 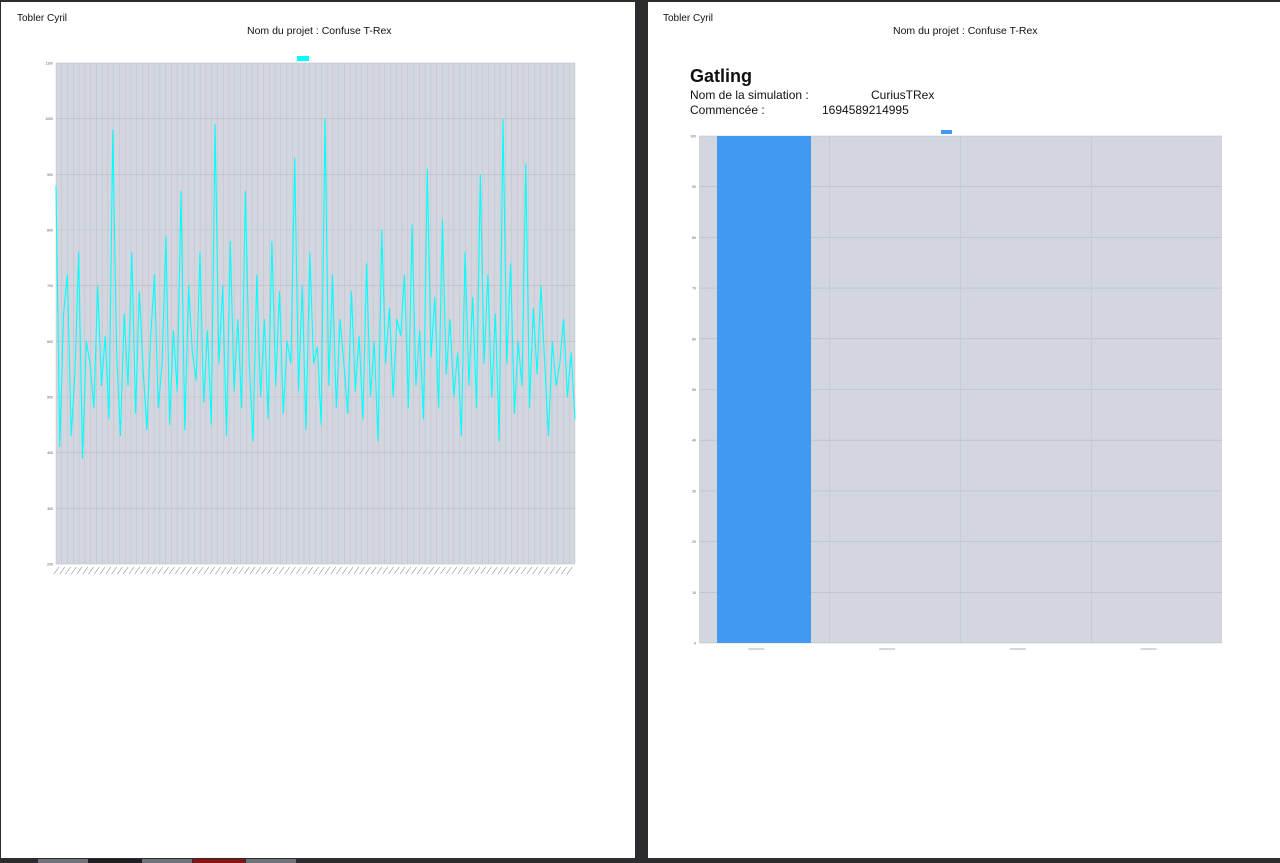 What do you see at coordinates (965, 31) in the screenshot?
I see `project-name: Nom du projet : Confuse T-Rex` at bounding box center [965, 31].